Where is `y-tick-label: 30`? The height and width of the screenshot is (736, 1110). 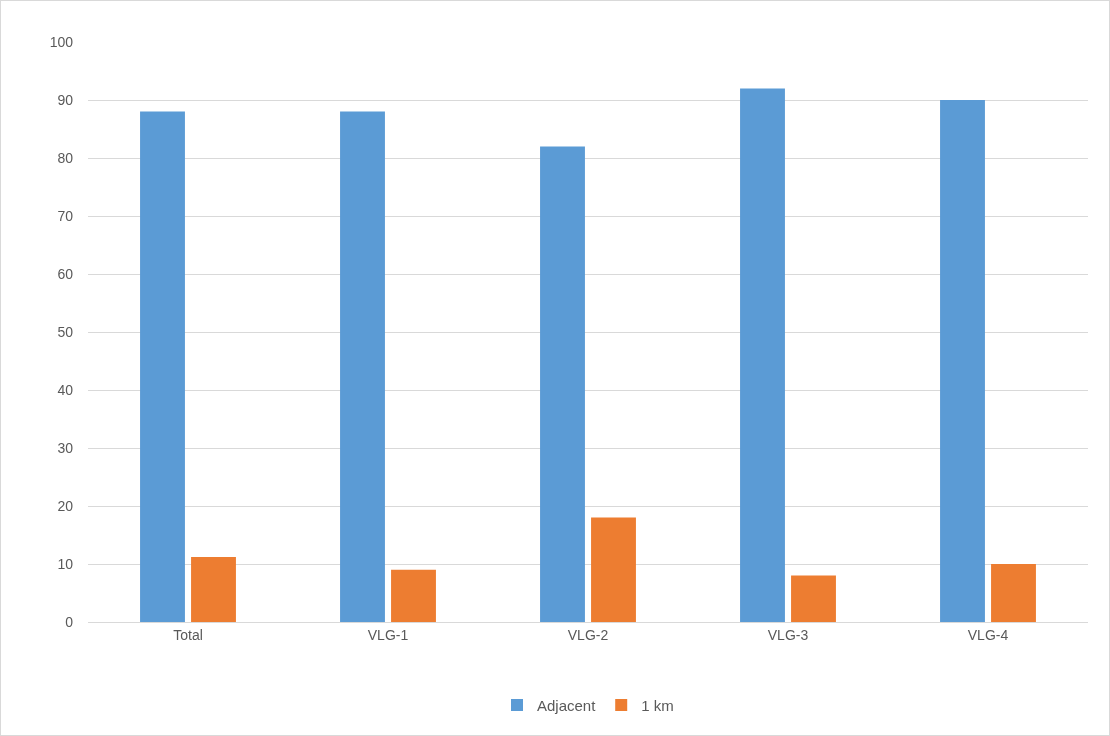 y-tick-label: 30 is located at coordinates (65, 447).